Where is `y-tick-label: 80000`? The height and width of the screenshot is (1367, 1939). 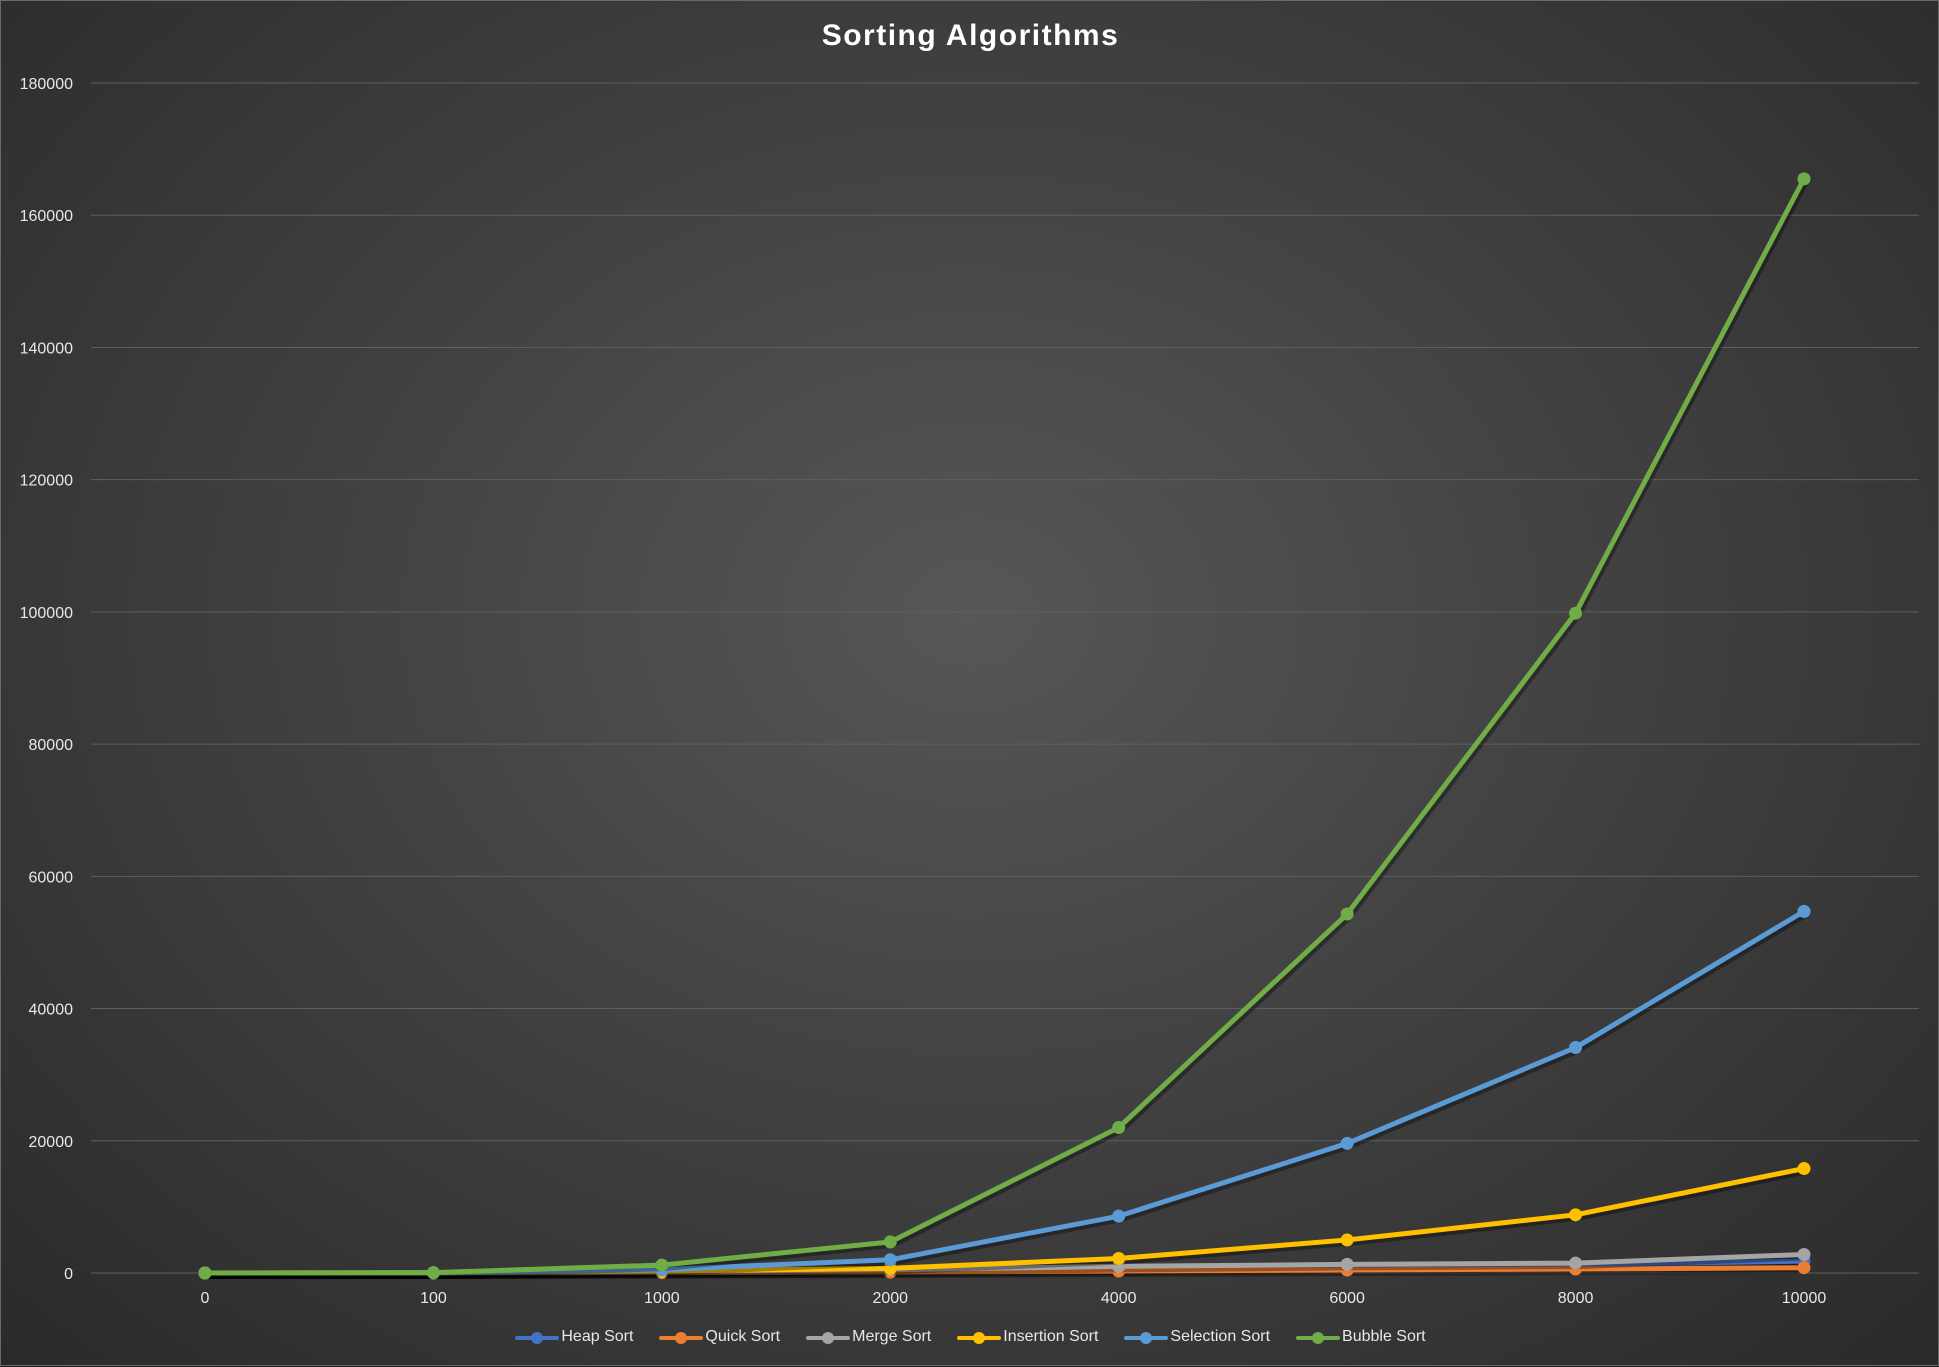 y-tick-label: 80000 is located at coordinates (51, 745).